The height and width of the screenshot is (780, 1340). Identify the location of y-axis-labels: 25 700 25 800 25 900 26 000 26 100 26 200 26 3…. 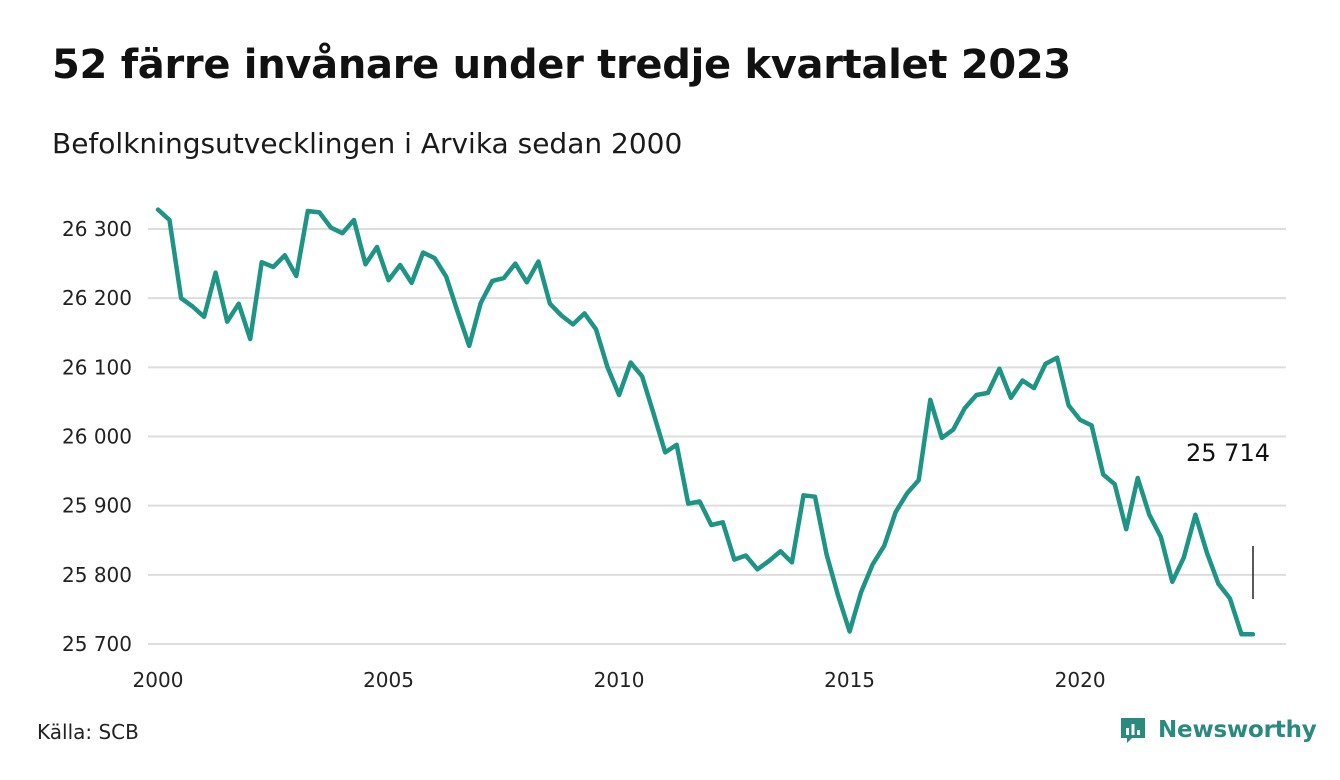
(97, 436).